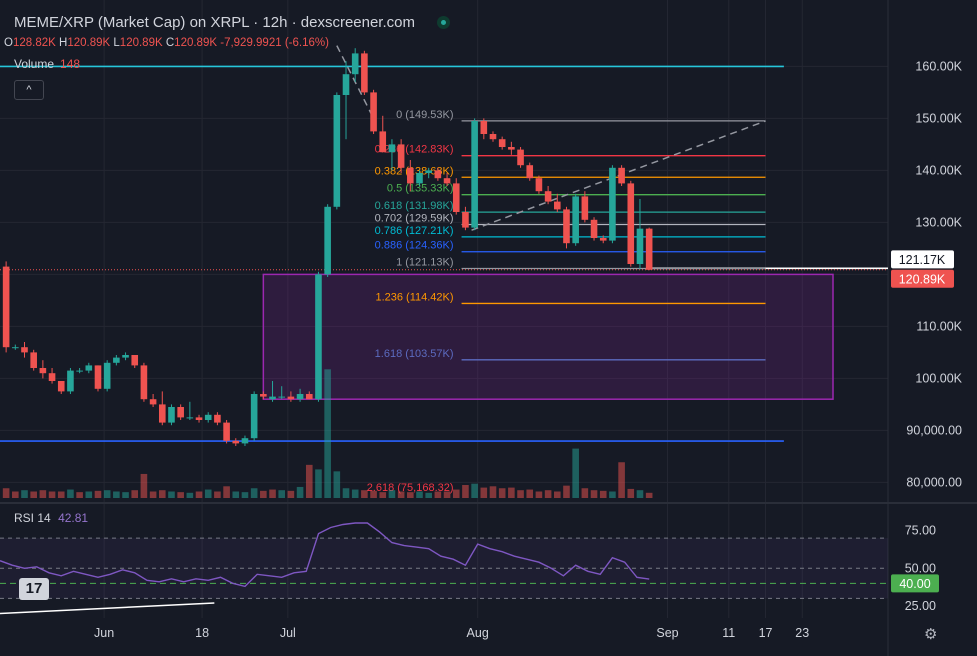 The image size is (977, 656). Describe the element at coordinates (274, 43) in the screenshot. I see `change-value: -7,929.9921 (-6.16%)` at that location.